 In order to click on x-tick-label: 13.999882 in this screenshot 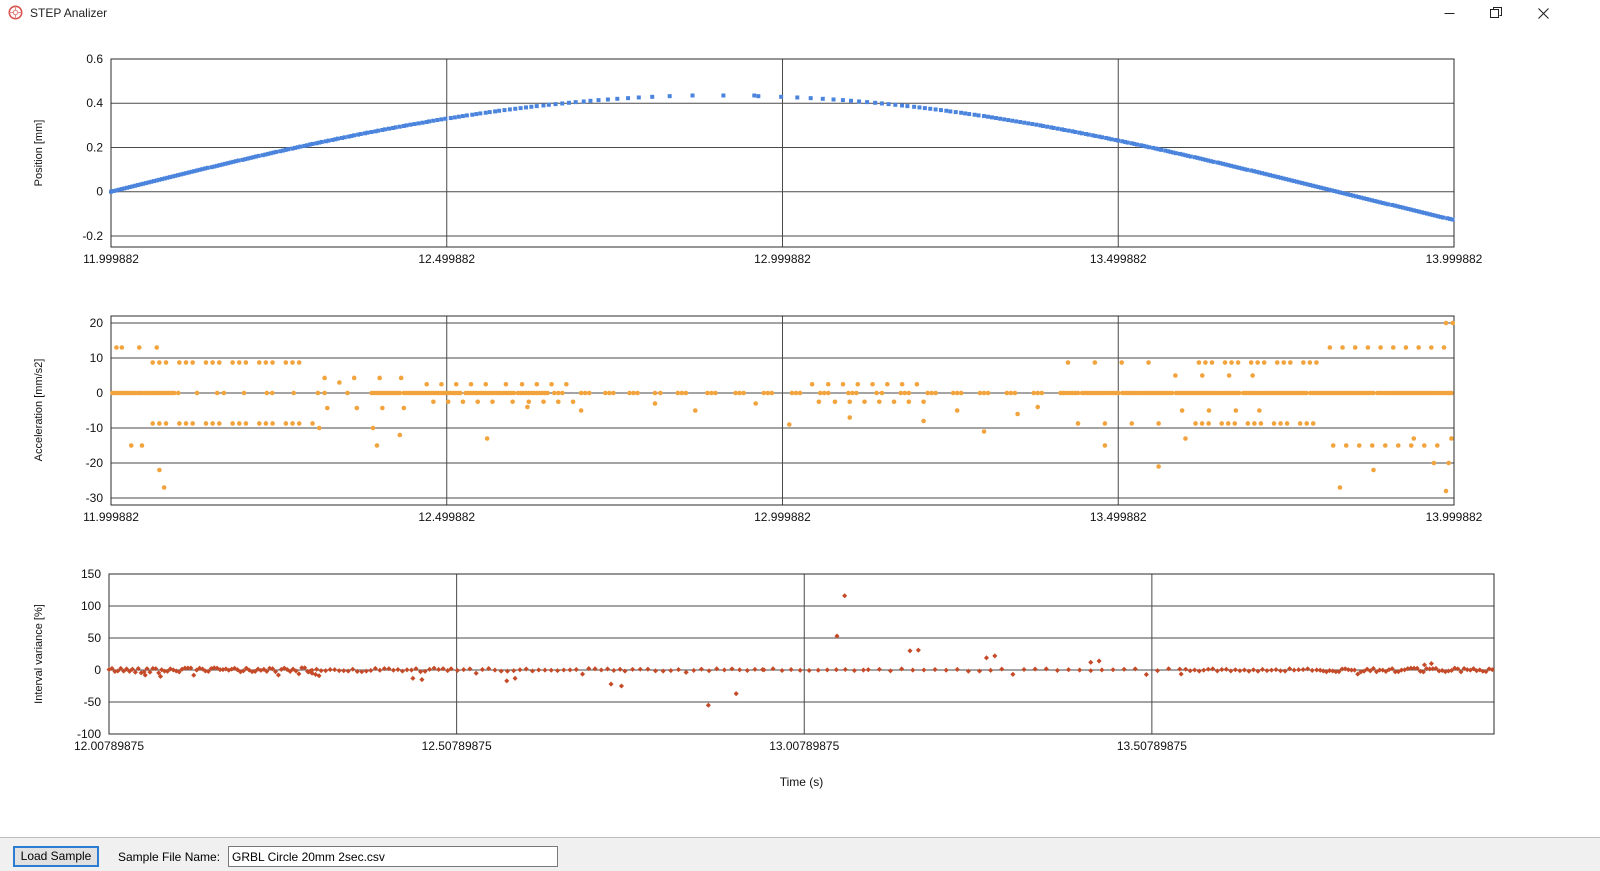, I will do `click(1454, 259)`.